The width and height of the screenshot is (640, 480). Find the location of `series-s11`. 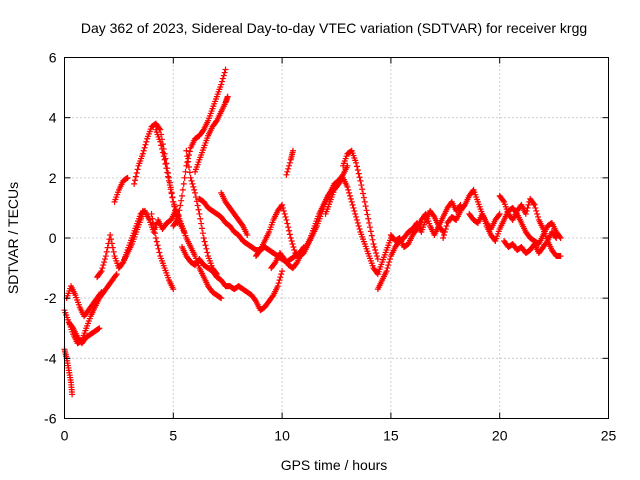

series-s11 is located at coordinates (199, 147).